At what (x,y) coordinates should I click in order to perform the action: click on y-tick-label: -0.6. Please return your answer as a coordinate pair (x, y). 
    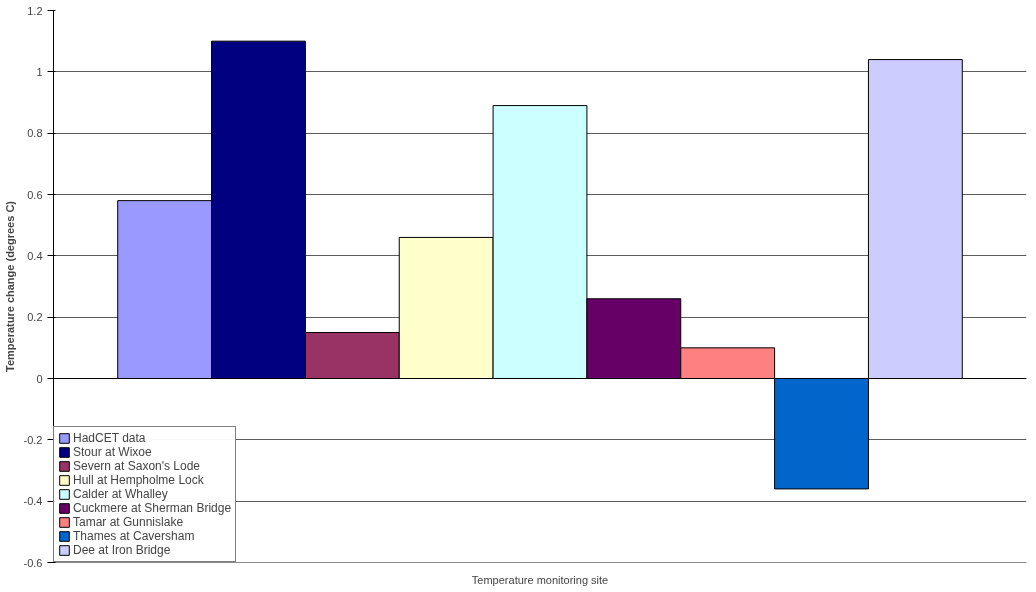
    Looking at the image, I should click on (33, 562).